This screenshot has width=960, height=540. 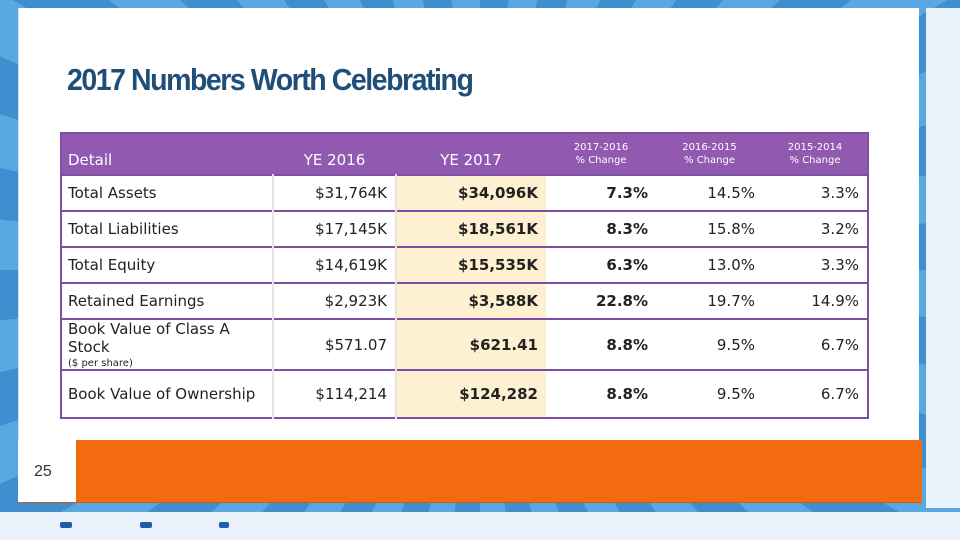 What do you see at coordinates (335, 300) in the screenshot?
I see `cell-ye2016: $2,923K` at bounding box center [335, 300].